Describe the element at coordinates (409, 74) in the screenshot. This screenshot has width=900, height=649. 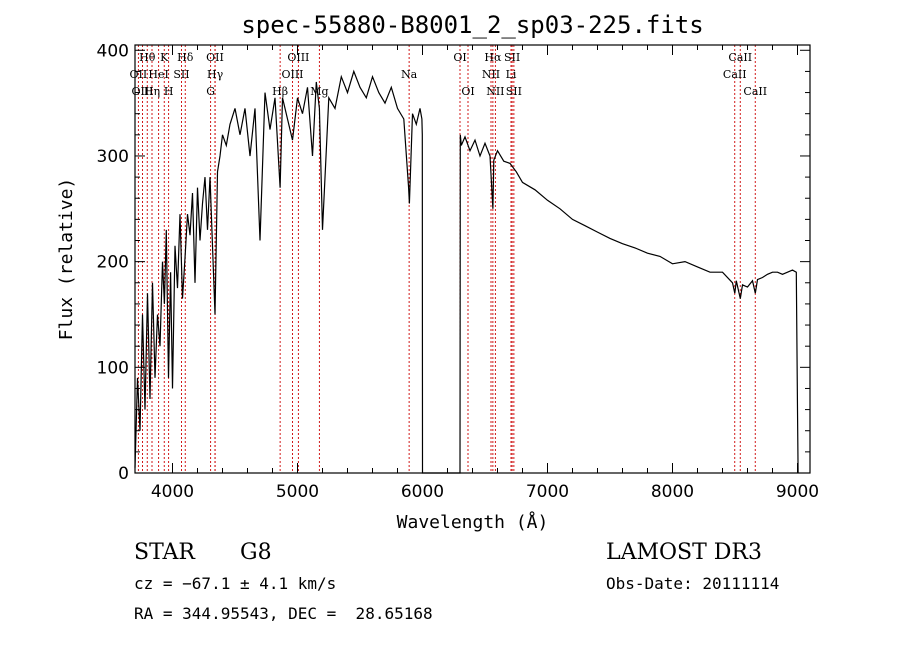
I see `line-label: Na` at that location.